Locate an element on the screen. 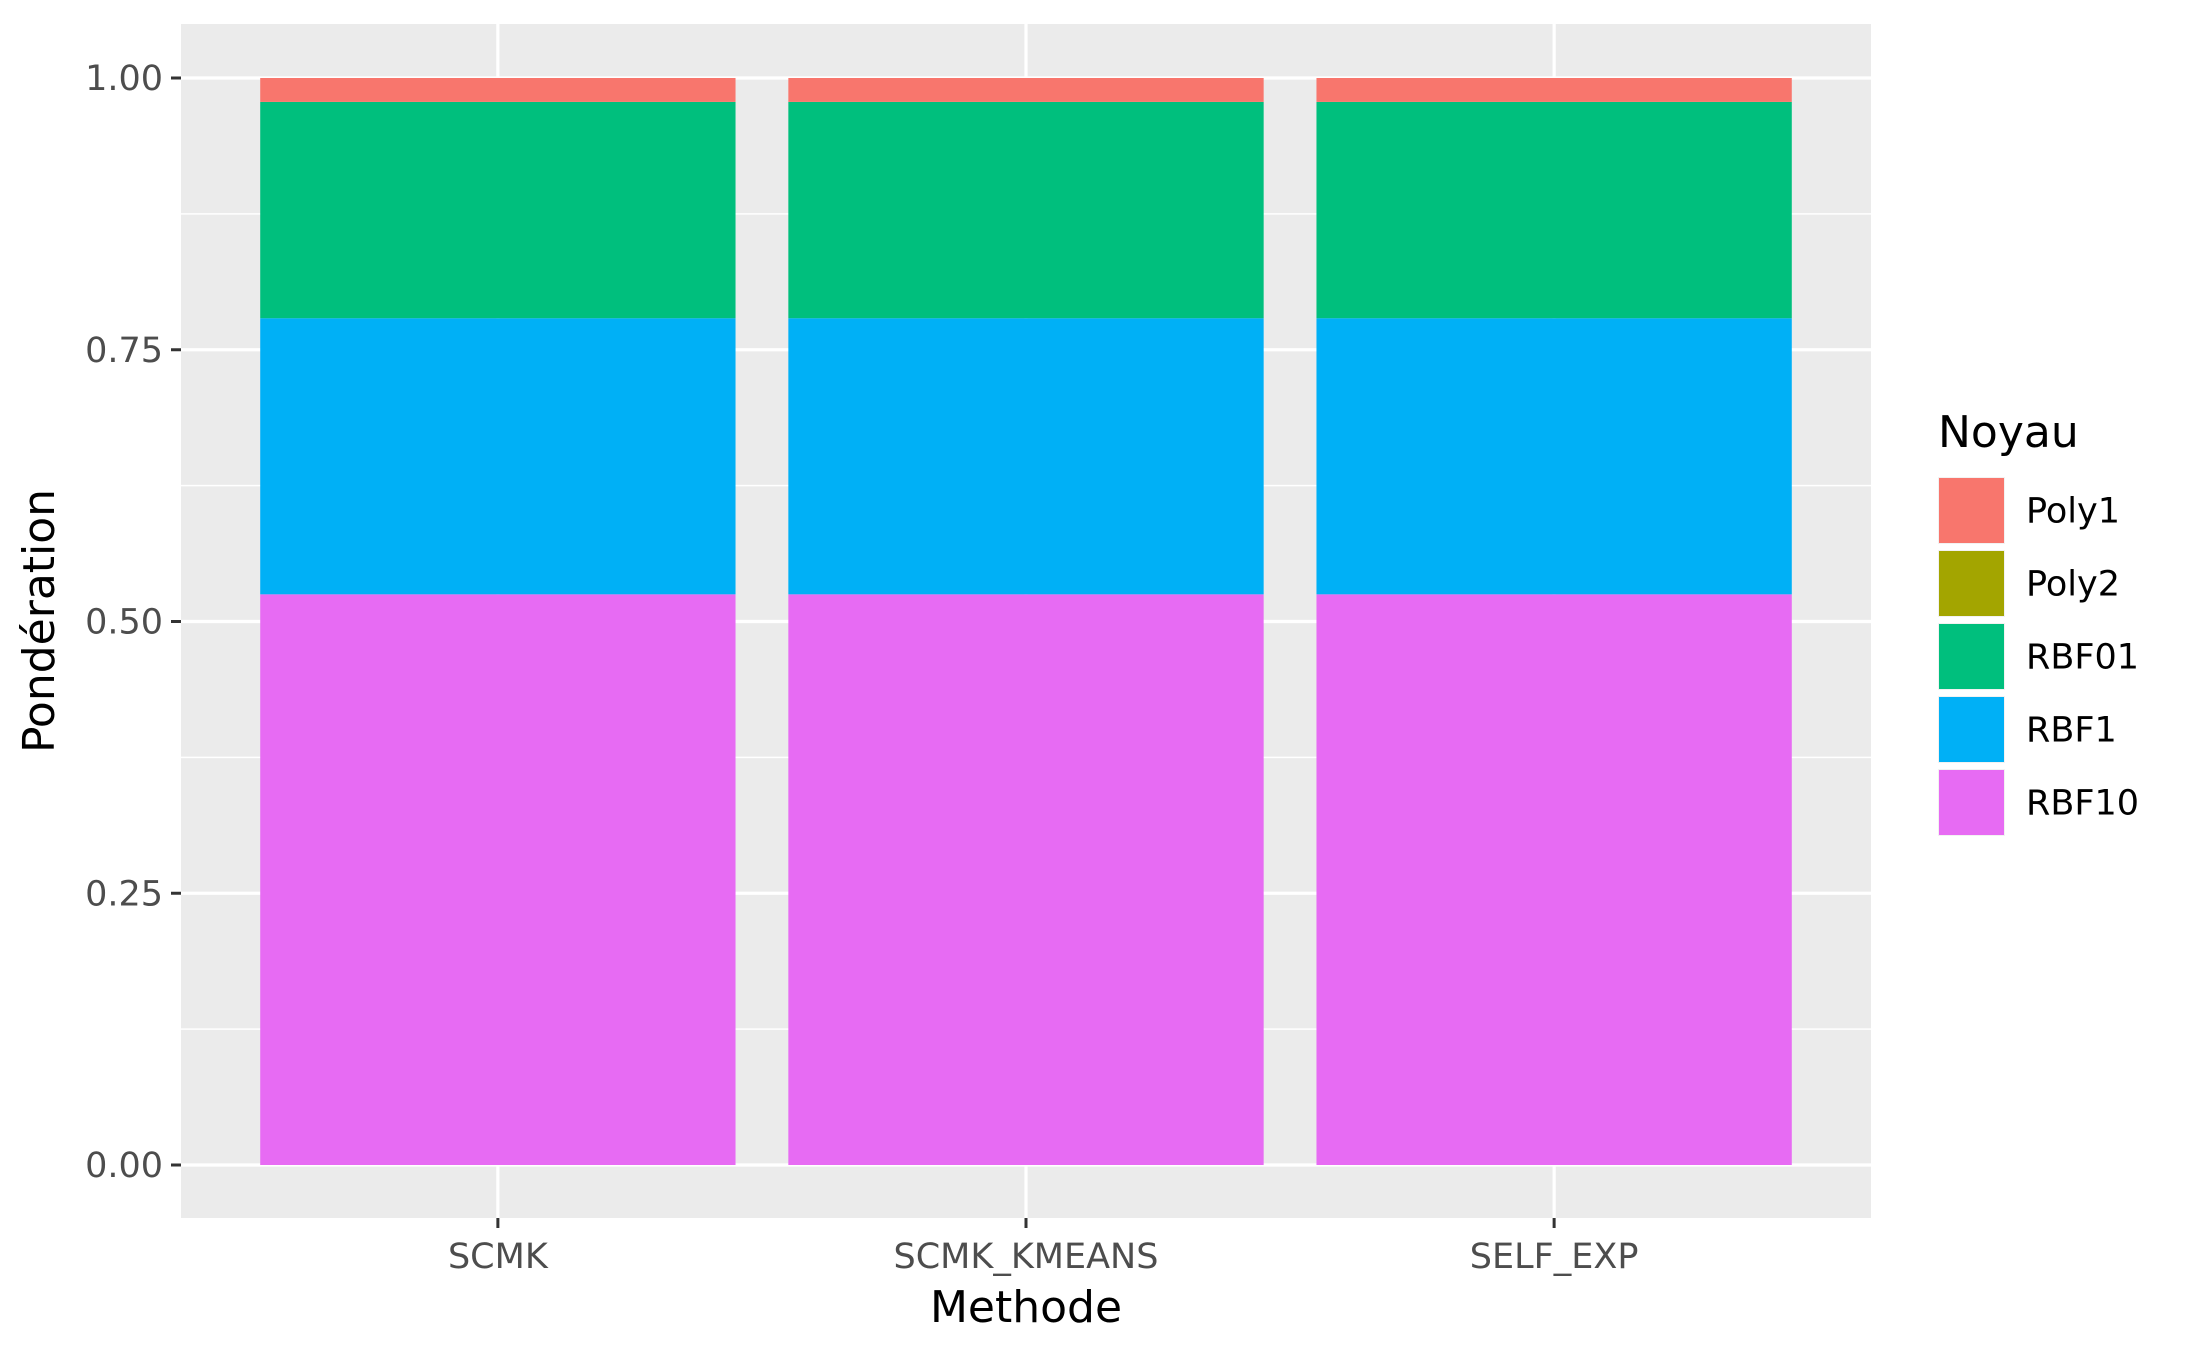  y-tick-label: 0.25 is located at coordinates (124, 894).